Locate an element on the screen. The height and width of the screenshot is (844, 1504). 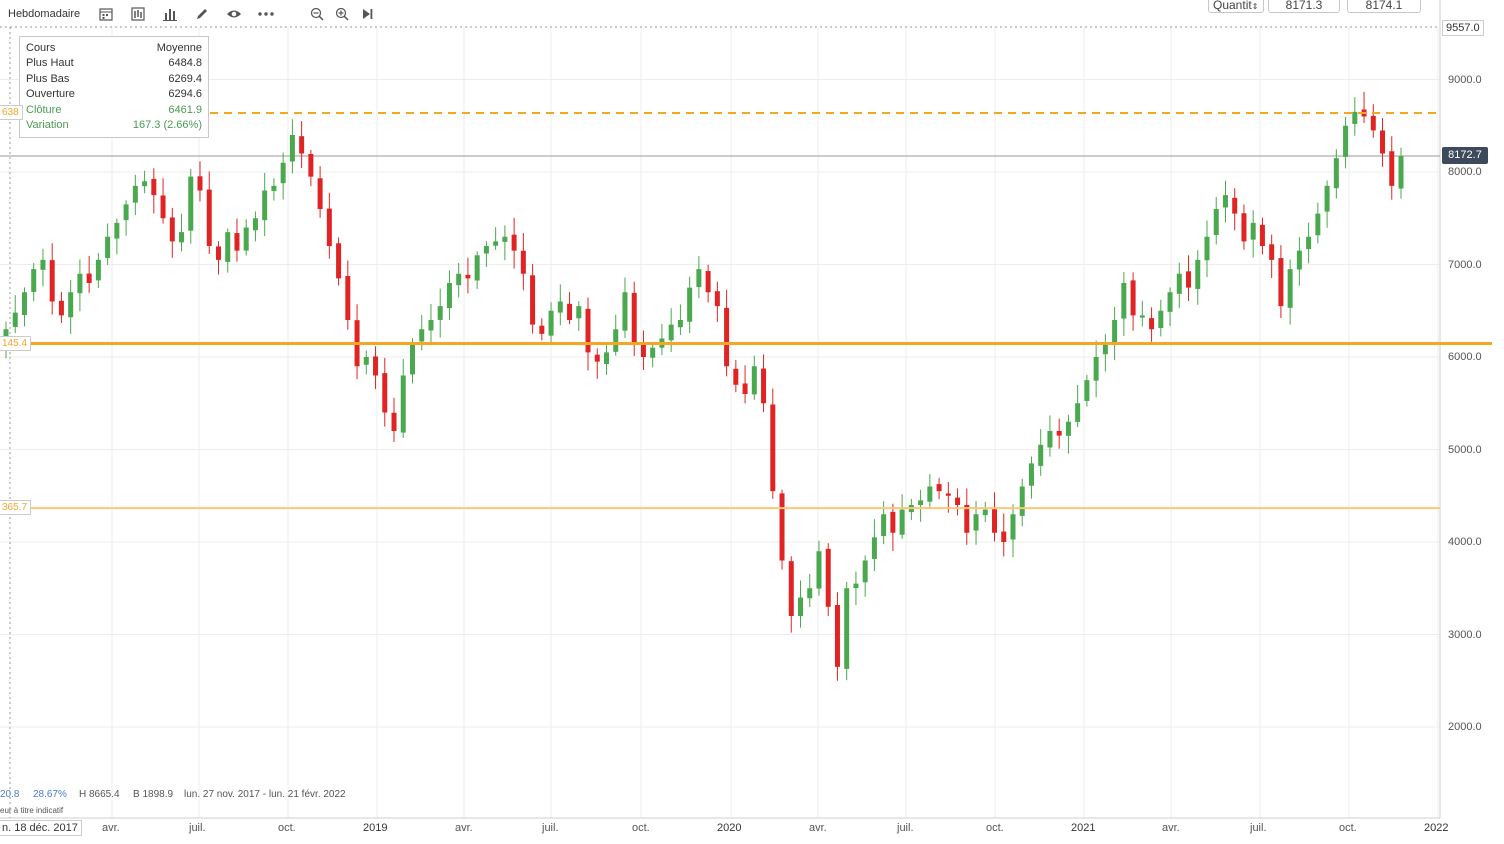
level-tag-mid: 145.4 is located at coordinates (16, 343).